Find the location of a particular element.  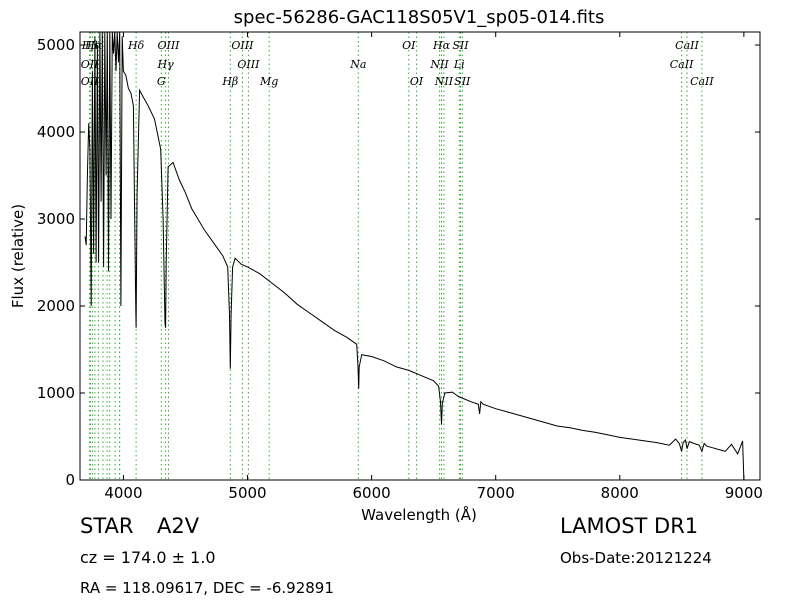

line-label: Na is located at coordinates (357, 64).